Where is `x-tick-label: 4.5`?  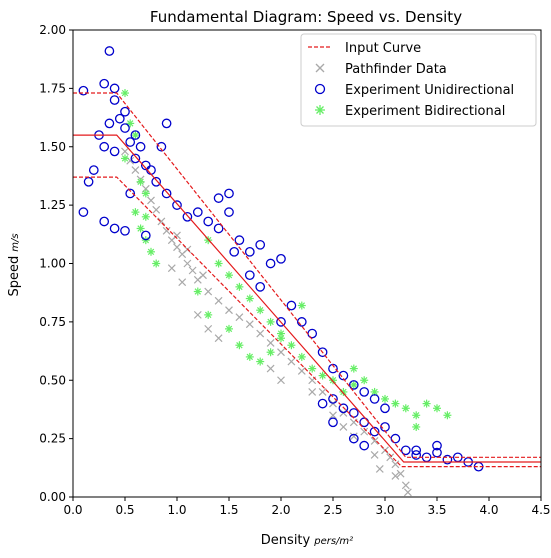 x-tick-label: 4.5 is located at coordinates (540, 510).